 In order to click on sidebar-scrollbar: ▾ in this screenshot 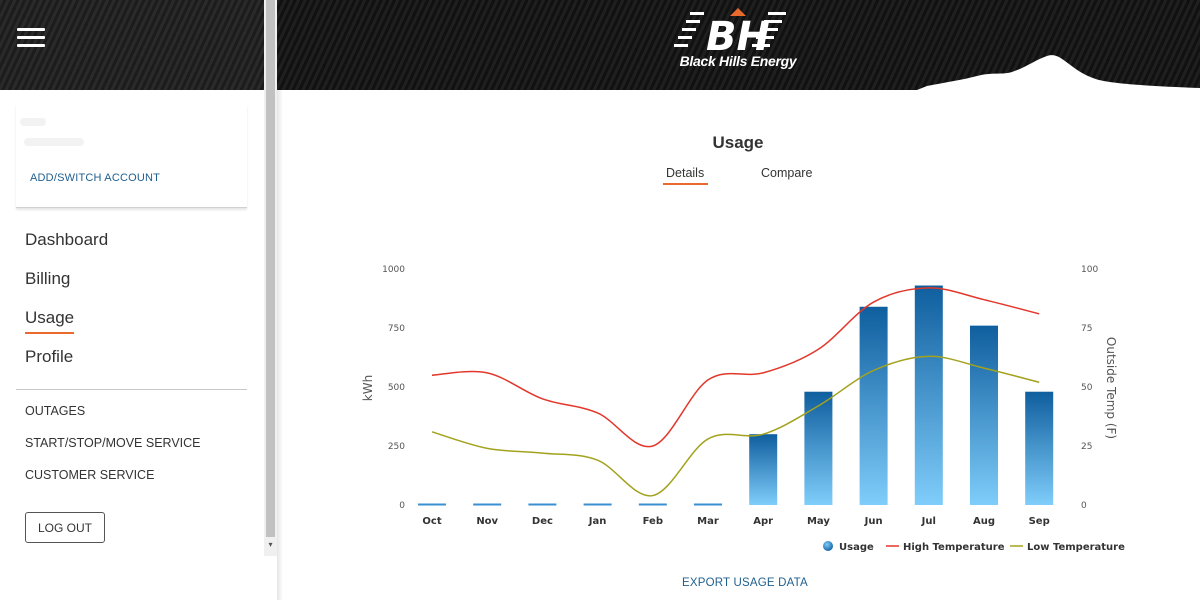, I will do `click(270, 278)`.